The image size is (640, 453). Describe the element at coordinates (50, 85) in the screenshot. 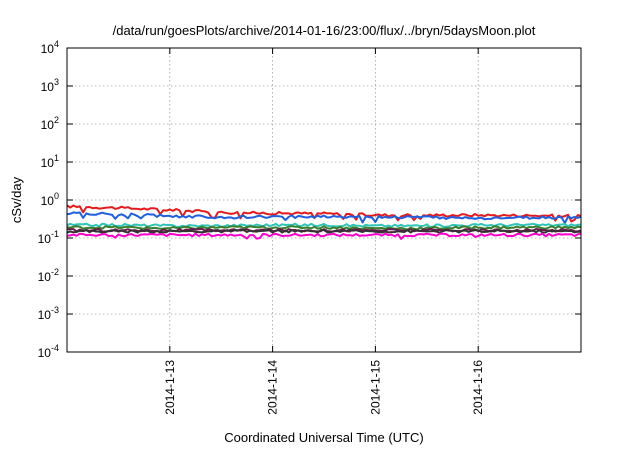

I see `y-tick-label: 10³` at that location.